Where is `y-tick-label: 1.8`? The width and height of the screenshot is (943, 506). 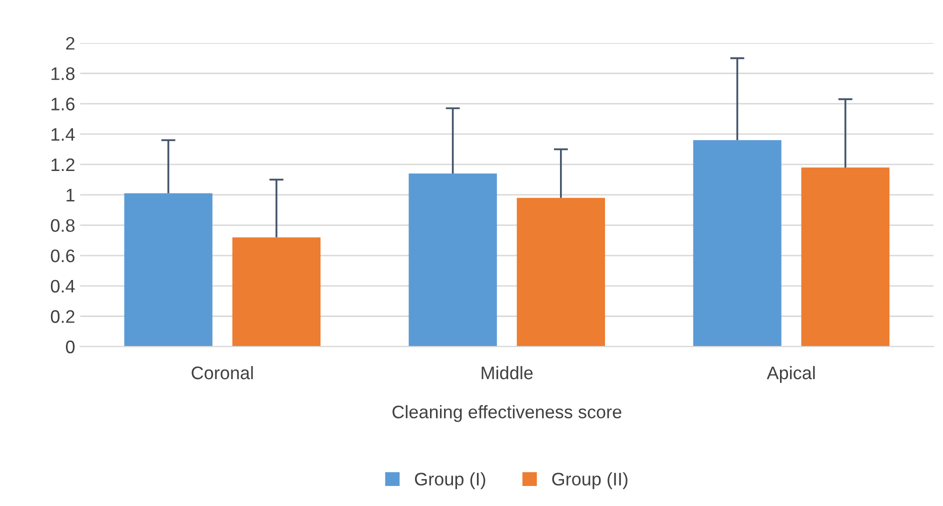
y-tick-label: 1.8 is located at coordinates (63, 73).